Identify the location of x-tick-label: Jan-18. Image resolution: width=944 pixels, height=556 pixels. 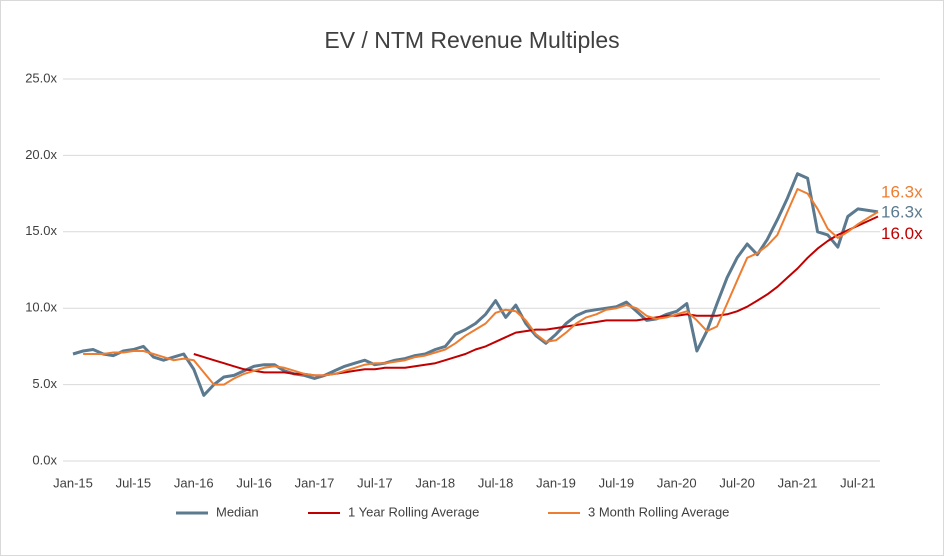
(435, 482).